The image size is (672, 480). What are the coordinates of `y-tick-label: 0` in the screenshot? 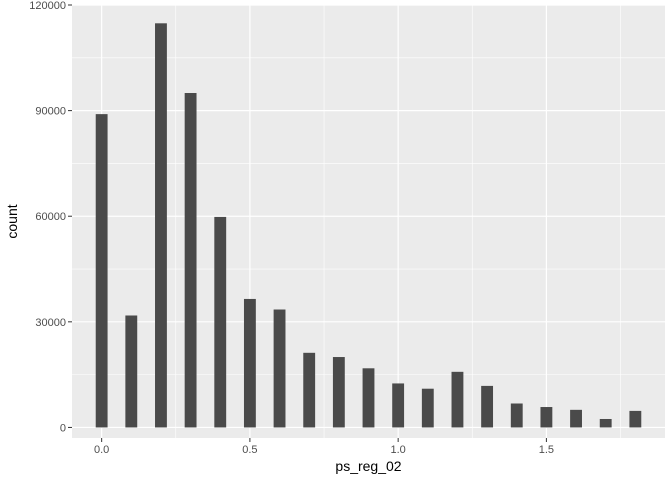 It's located at (63, 428).